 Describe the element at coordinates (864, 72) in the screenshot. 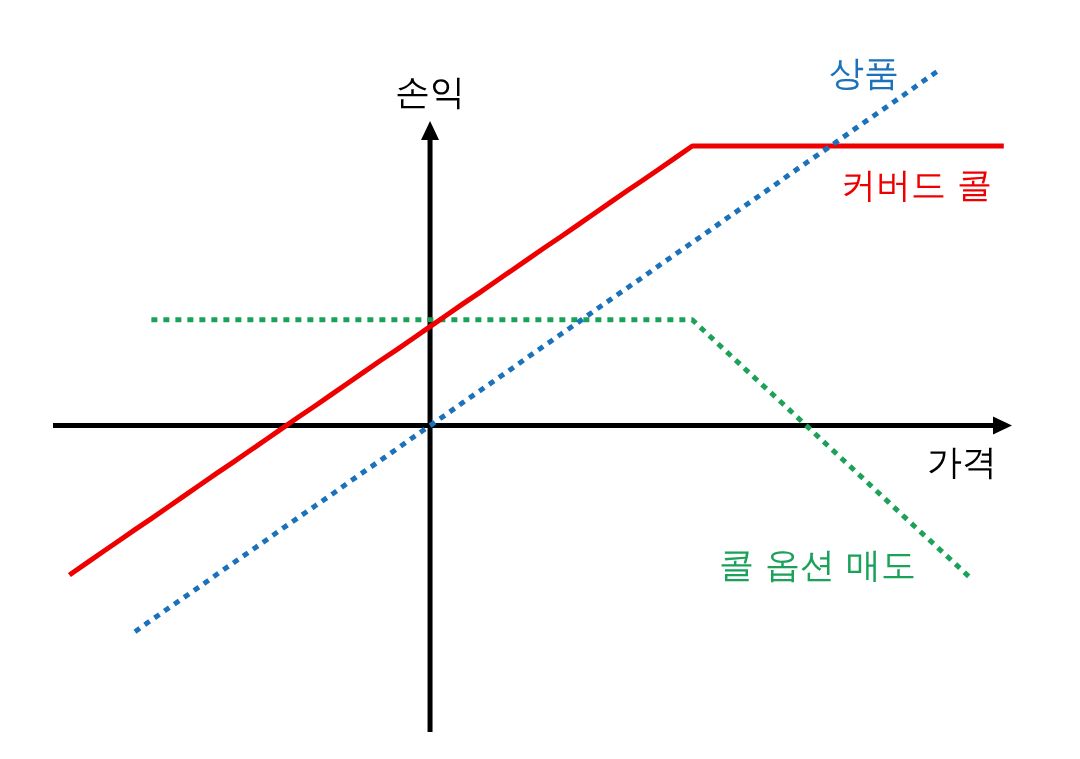

I see `series-label: 상품` at that location.